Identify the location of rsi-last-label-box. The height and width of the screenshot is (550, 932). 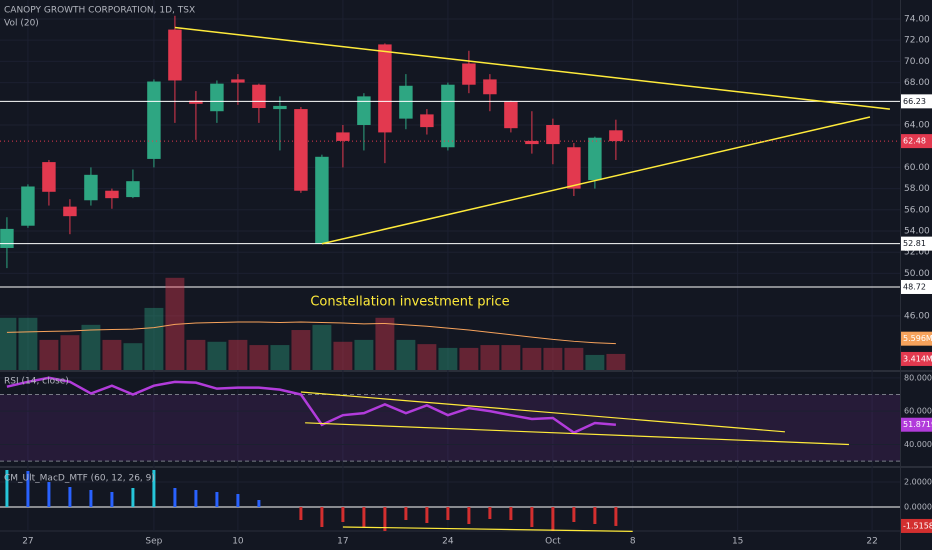
(916, 424).